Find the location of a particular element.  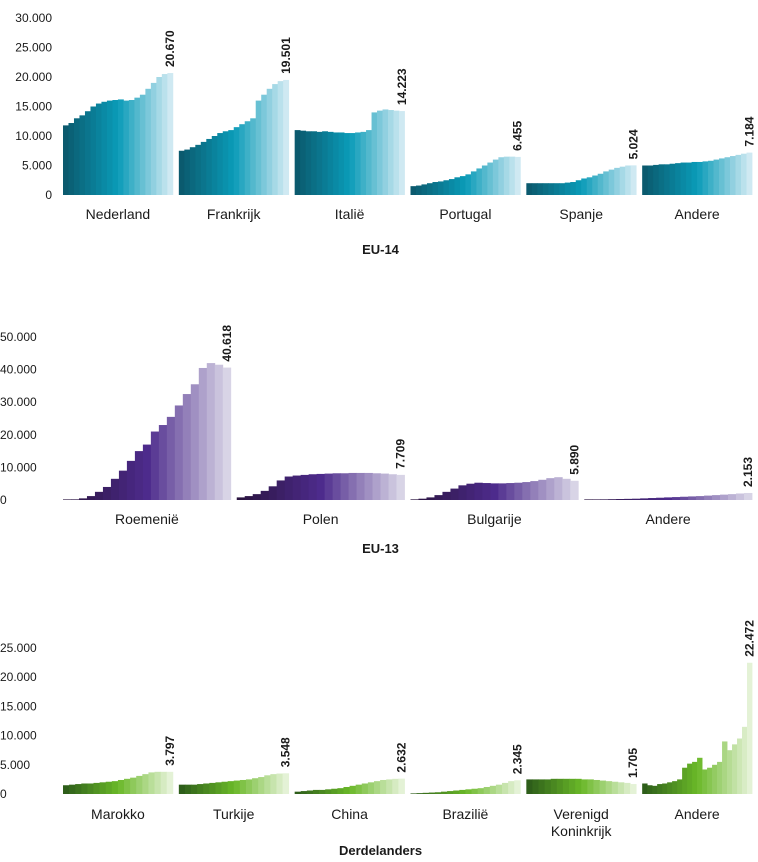

bar-group: 14.223 is located at coordinates (351, 131).